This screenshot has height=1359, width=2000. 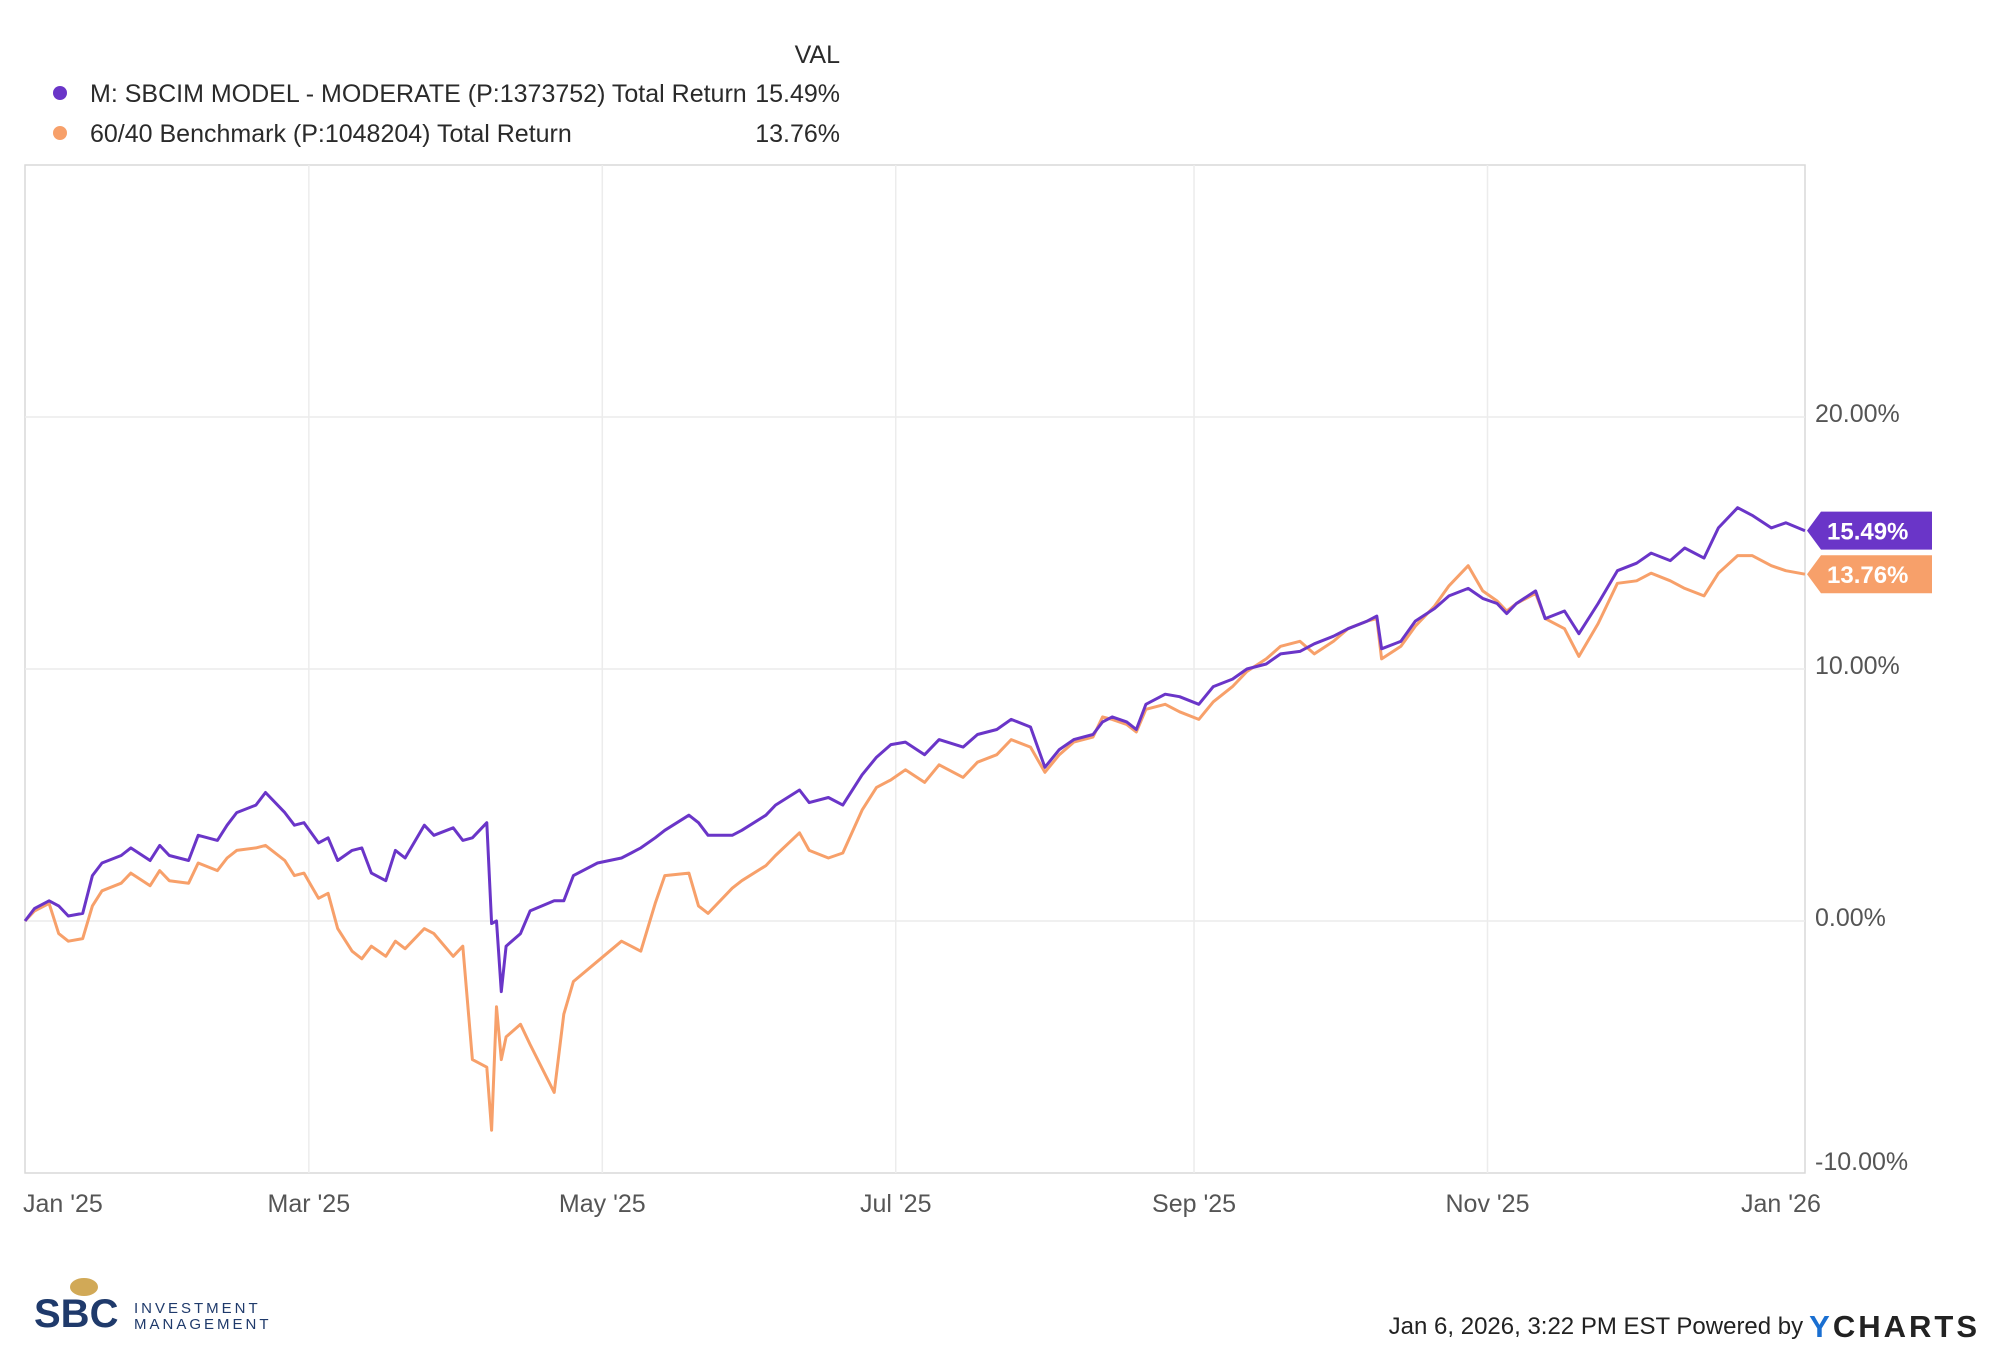 What do you see at coordinates (1857, 666) in the screenshot?
I see `y-tick-label: 10.00%` at bounding box center [1857, 666].